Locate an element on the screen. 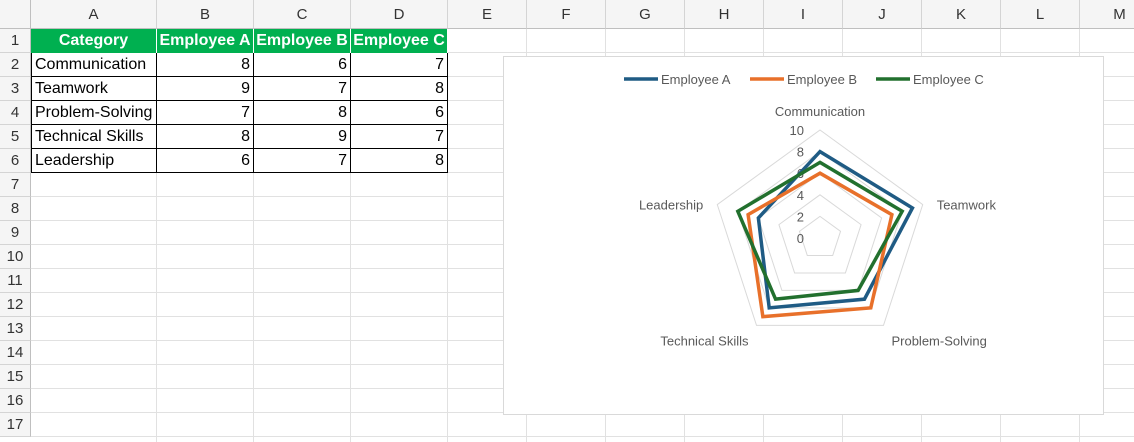  series-line-employee-b is located at coordinates (820, 245).